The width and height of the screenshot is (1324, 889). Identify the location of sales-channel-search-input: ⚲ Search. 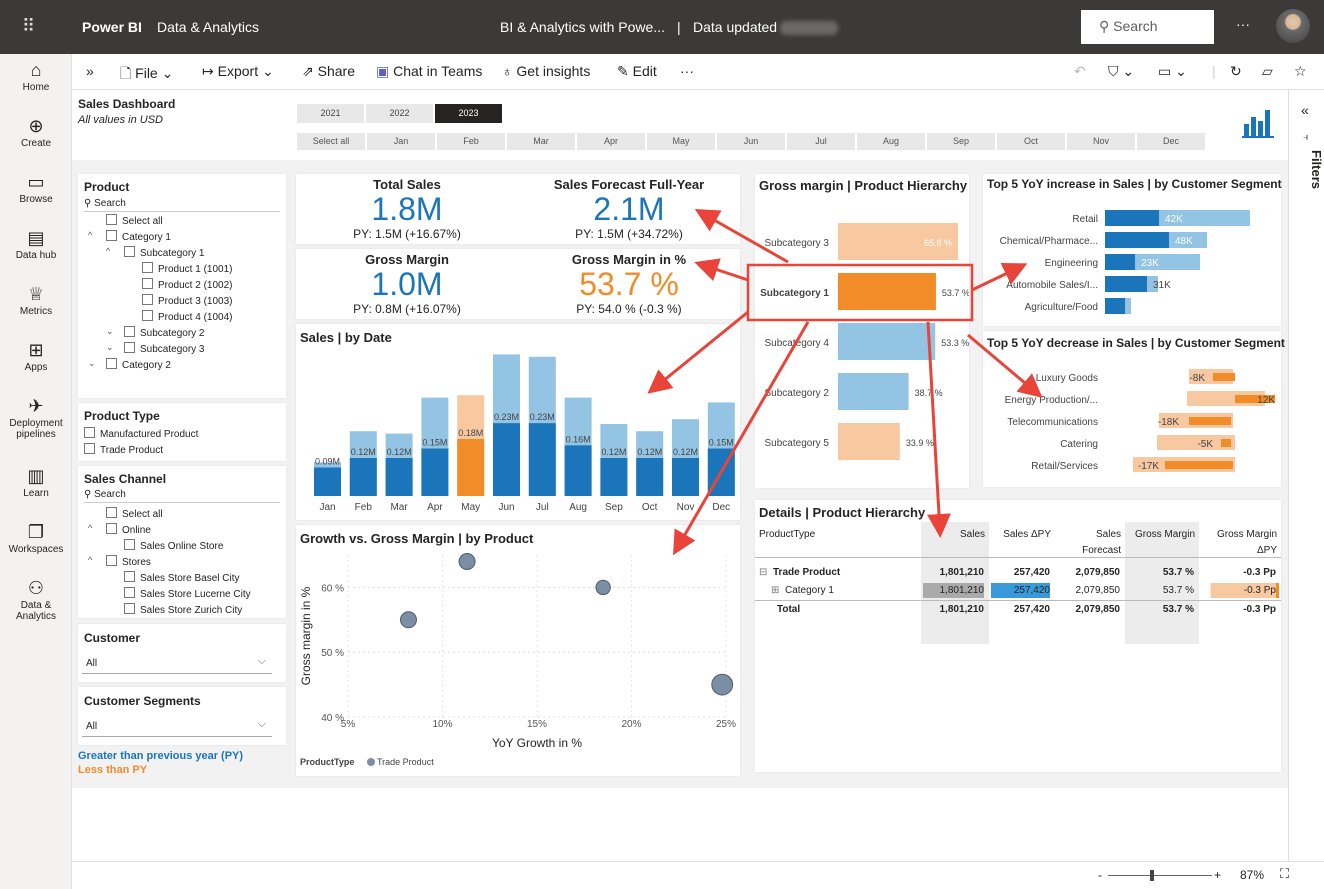
(182, 496).